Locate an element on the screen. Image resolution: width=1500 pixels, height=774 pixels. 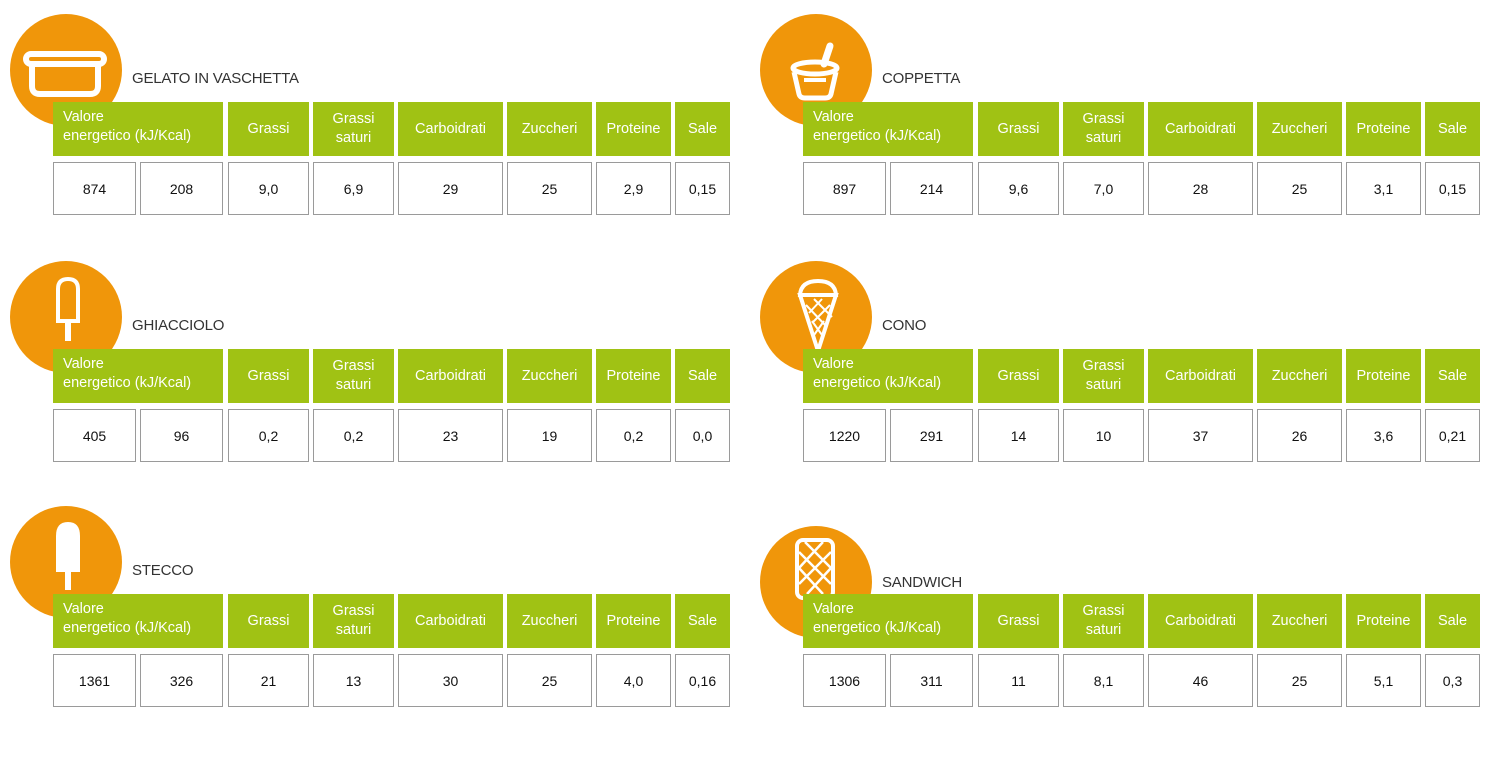
value-carbs: 23 is located at coordinates (450, 435).